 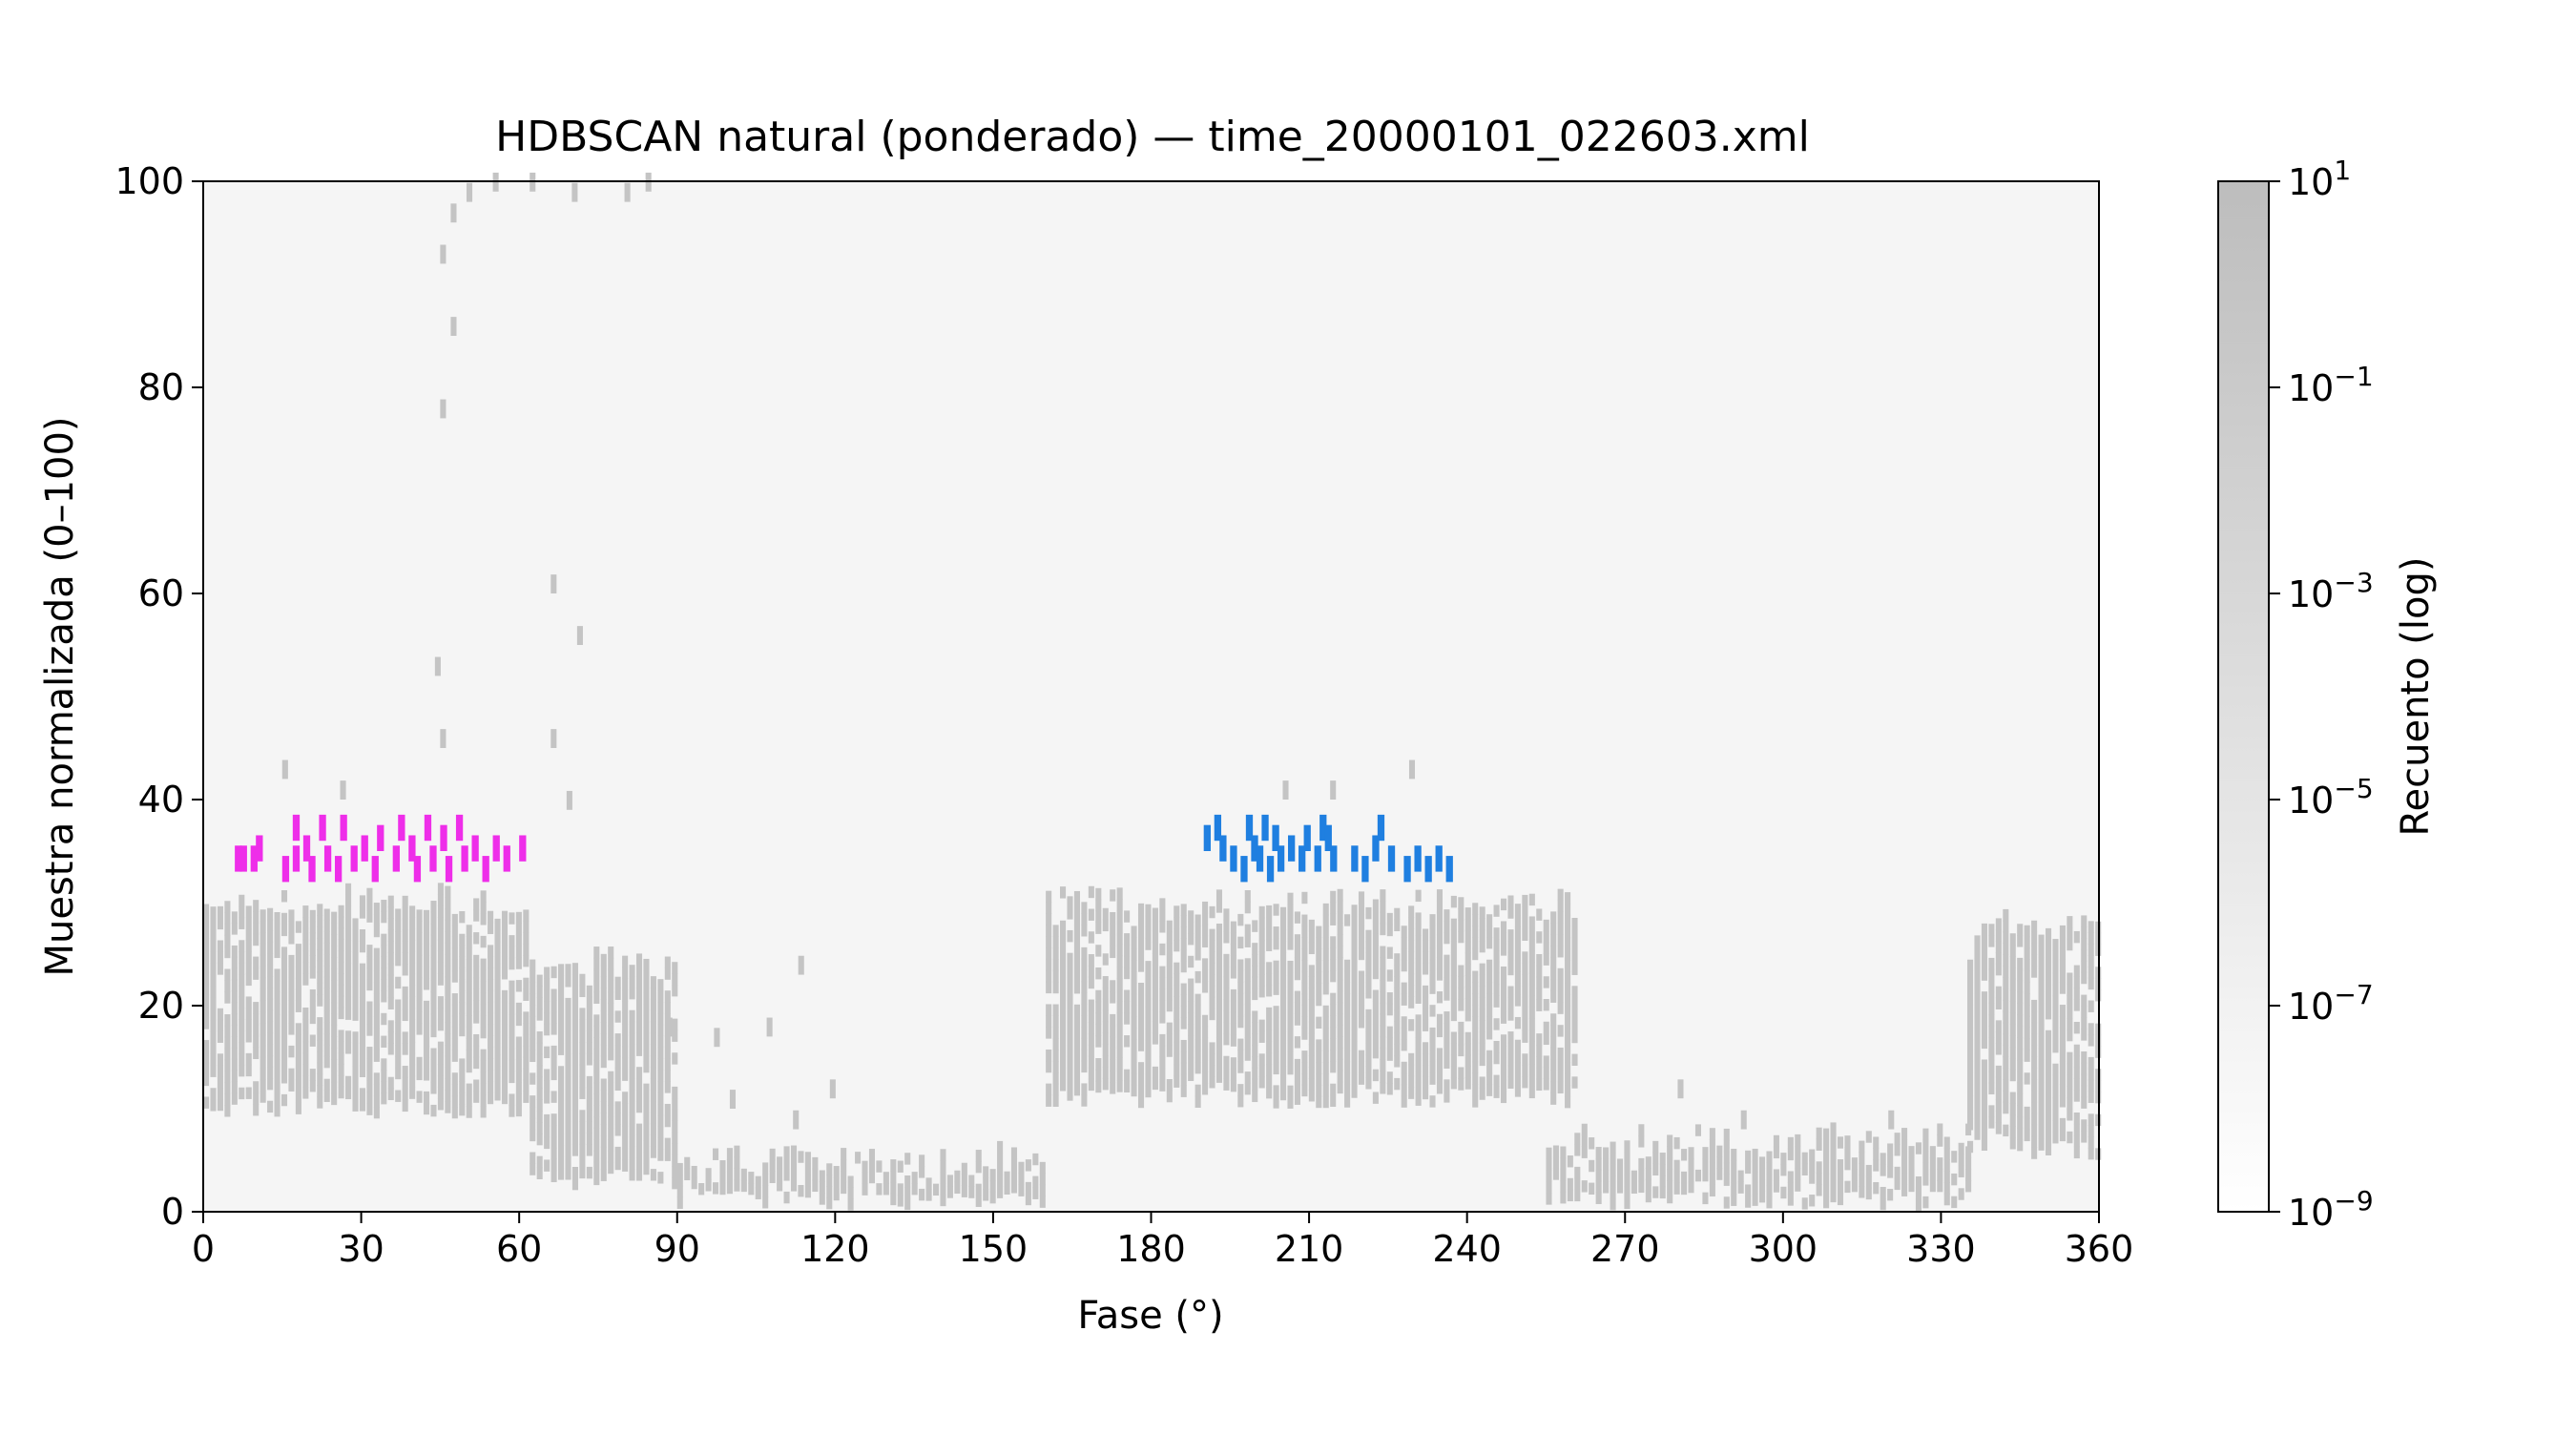 What do you see at coordinates (161, 1006) in the screenshot?
I see `y-tick-label: 20` at bounding box center [161, 1006].